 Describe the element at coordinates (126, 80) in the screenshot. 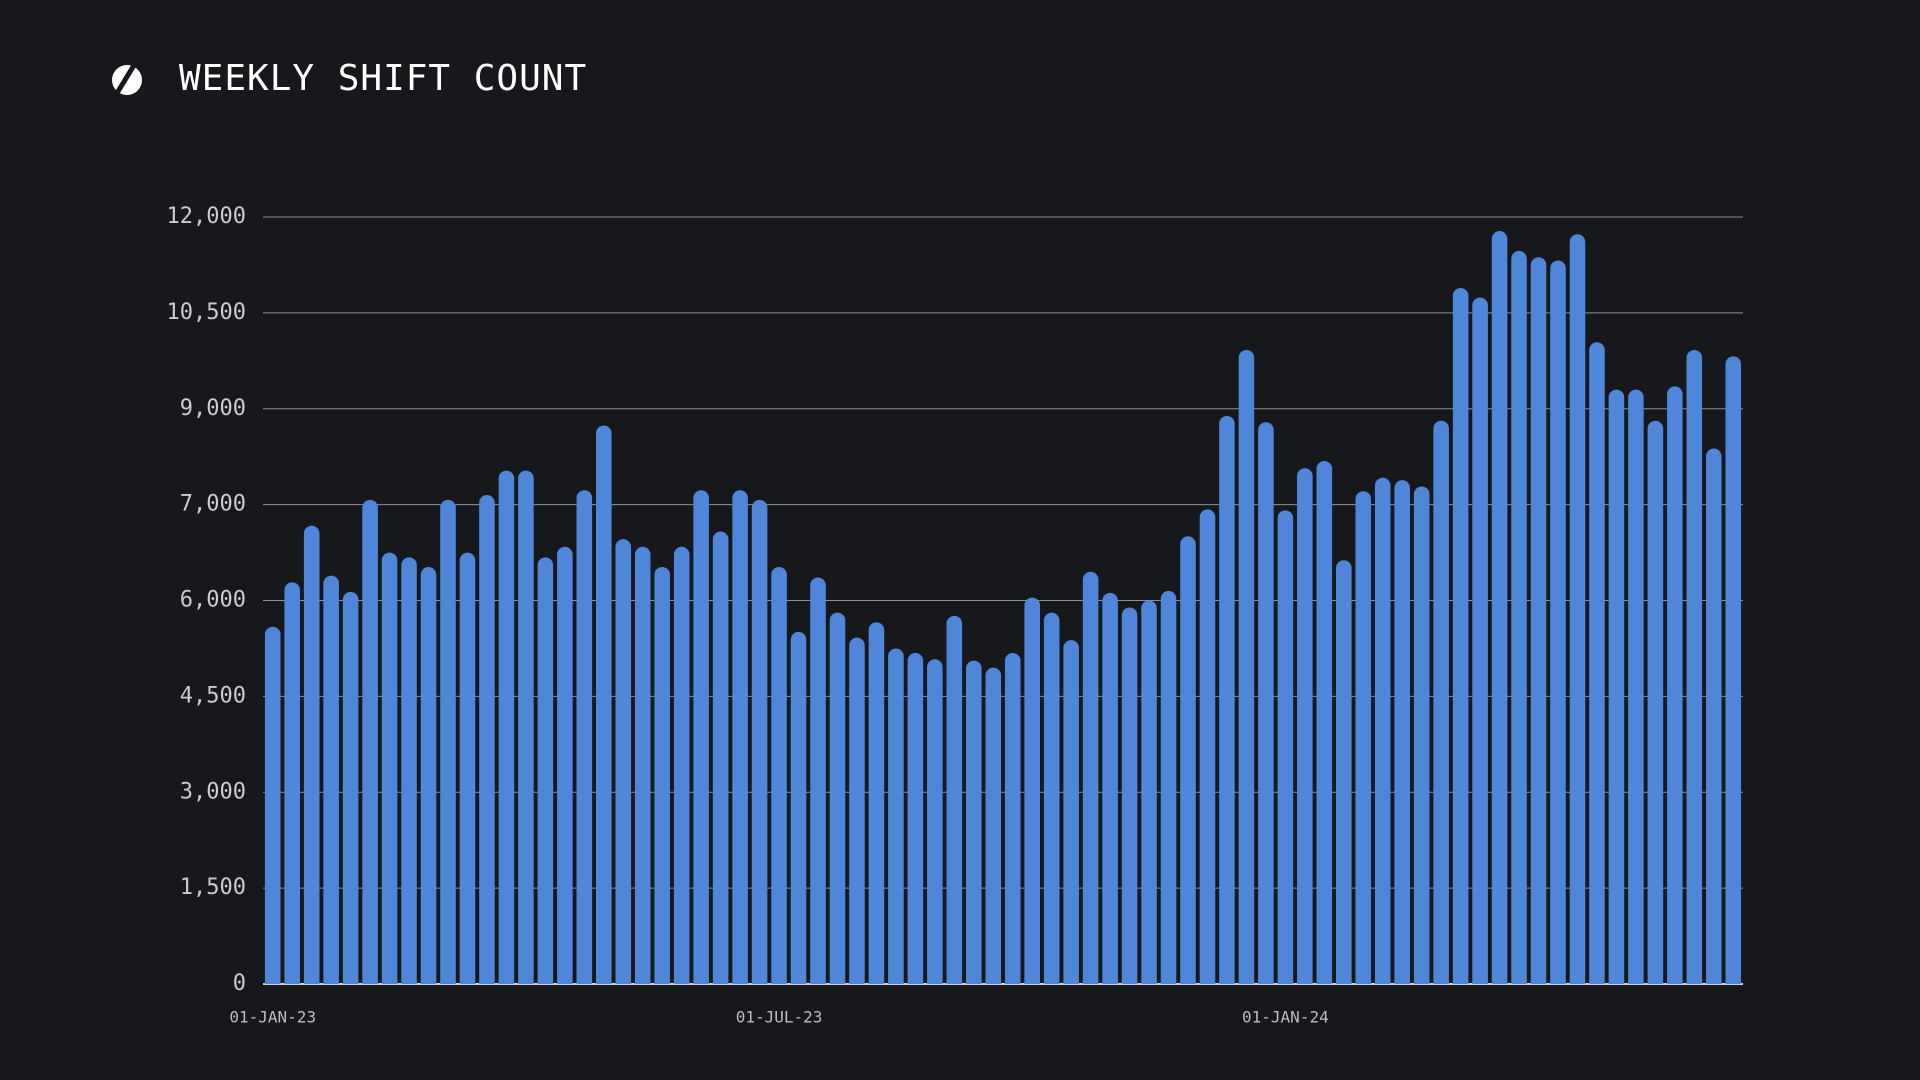

I see `logo` at that location.